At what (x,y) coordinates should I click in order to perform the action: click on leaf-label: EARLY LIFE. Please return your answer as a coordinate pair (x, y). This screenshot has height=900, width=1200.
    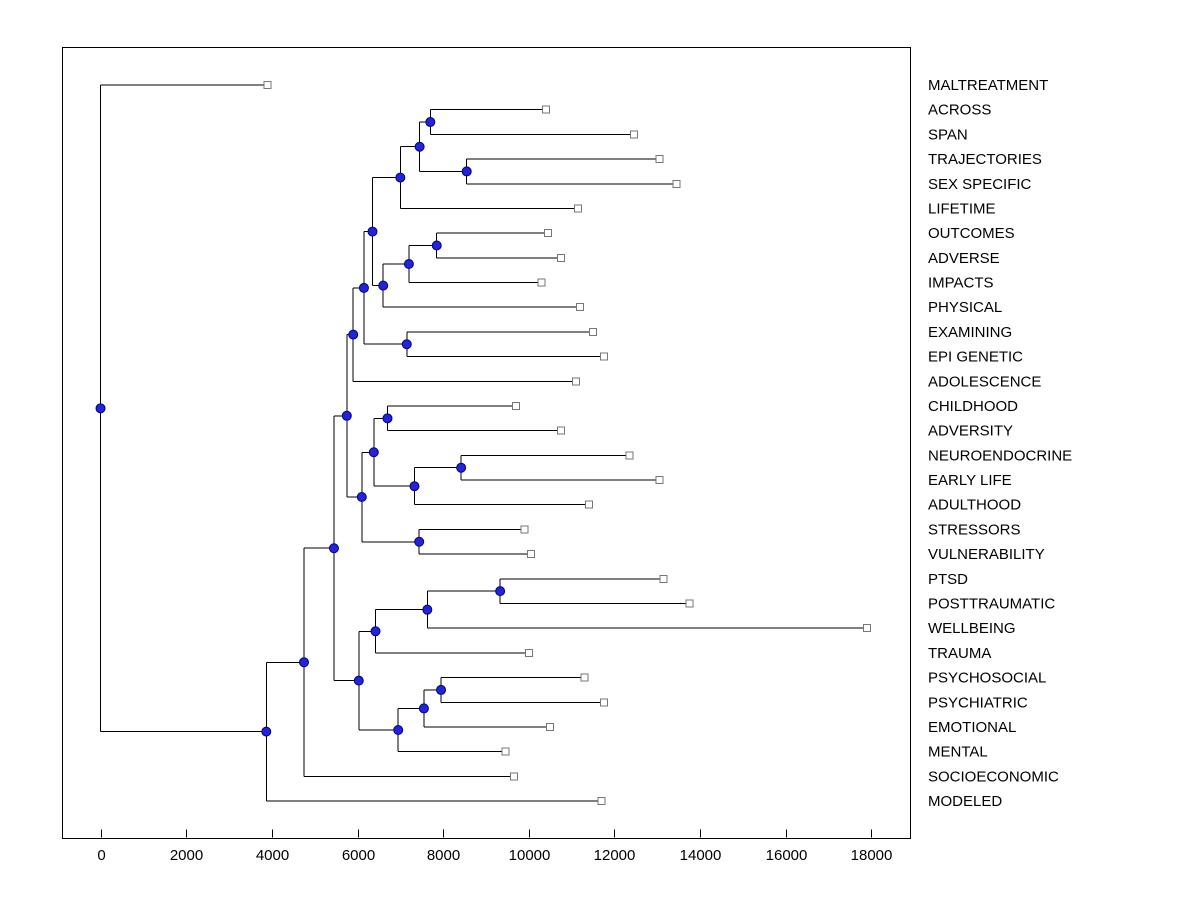
    Looking at the image, I should click on (970, 480).